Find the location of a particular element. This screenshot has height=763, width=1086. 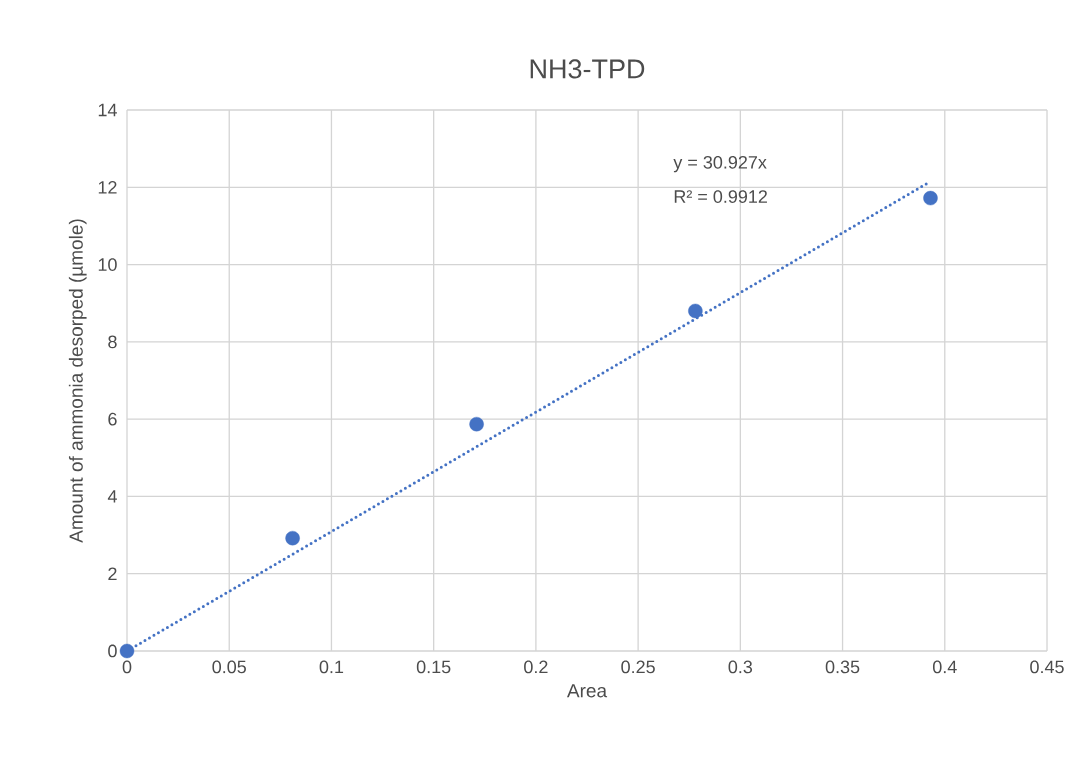

y-tick-label: 8 is located at coordinates (112, 342).